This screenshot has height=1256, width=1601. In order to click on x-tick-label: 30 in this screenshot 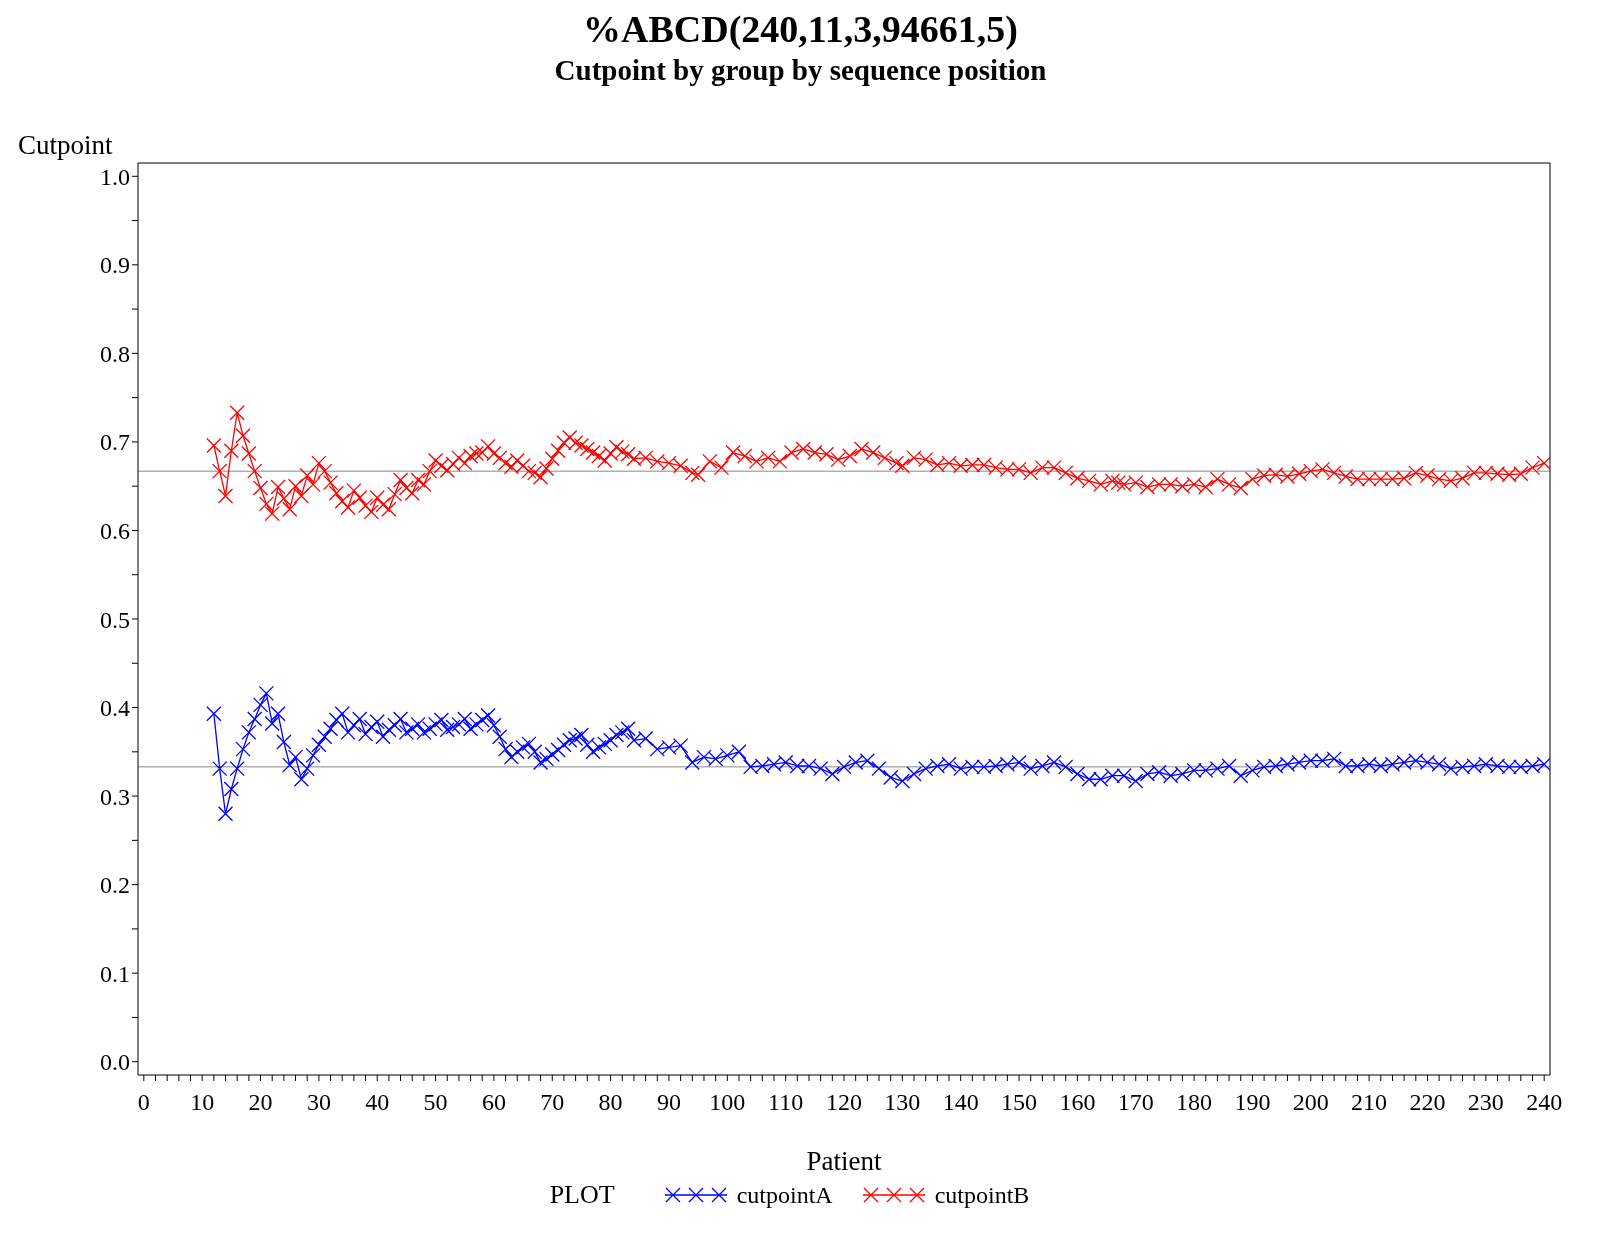, I will do `click(318, 1102)`.